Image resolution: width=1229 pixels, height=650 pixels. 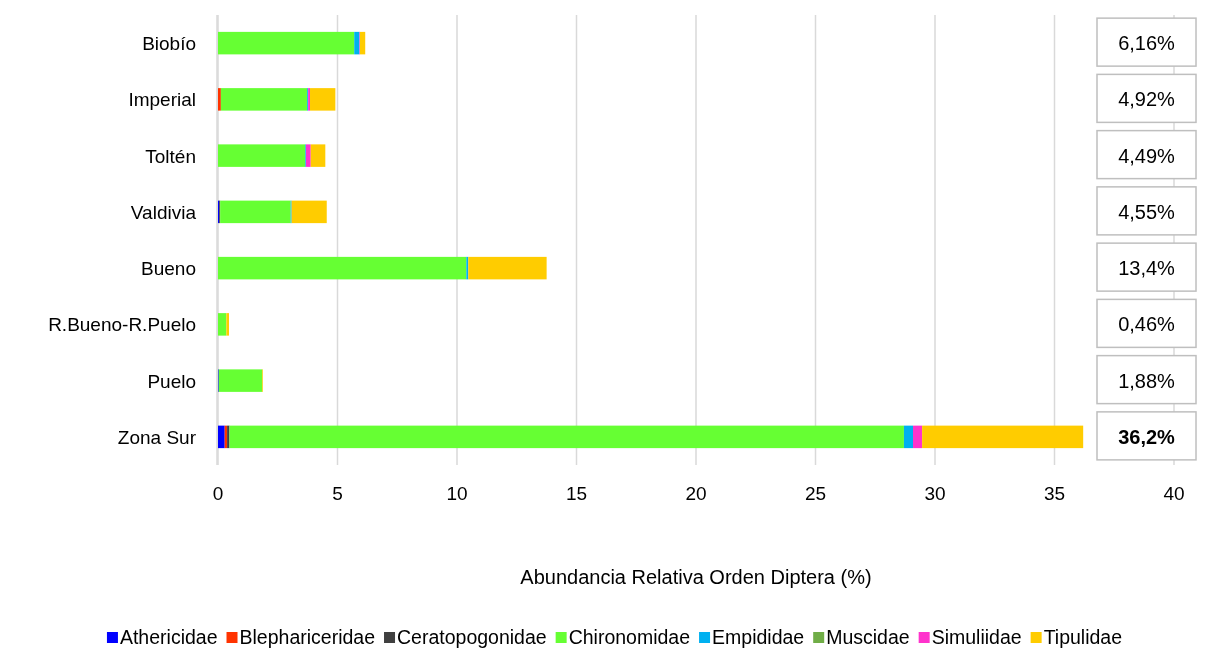 What do you see at coordinates (1083, 637) in the screenshot?
I see `legend-label: Tipulidae` at bounding box center [1083, 637].